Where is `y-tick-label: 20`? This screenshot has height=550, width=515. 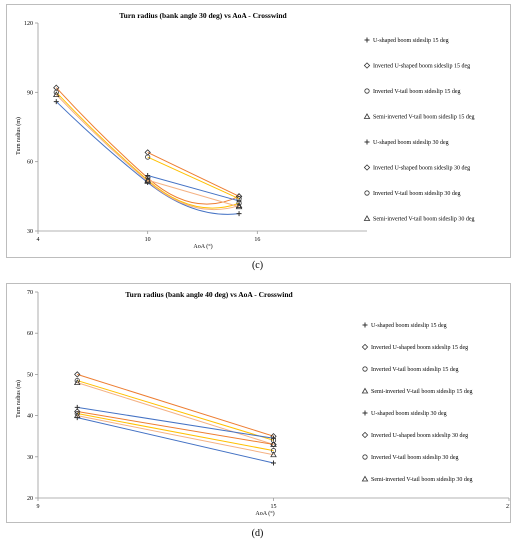
y-tick-label: 20 is located at coordinates (30, 499).